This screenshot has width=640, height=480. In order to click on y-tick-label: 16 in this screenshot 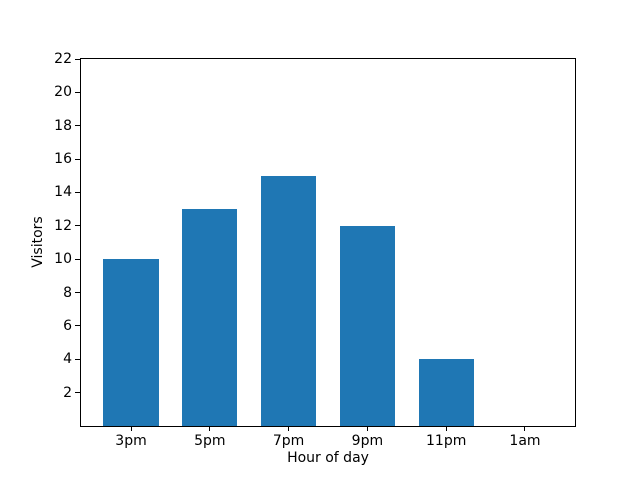, I will do `click(63, 159)`.